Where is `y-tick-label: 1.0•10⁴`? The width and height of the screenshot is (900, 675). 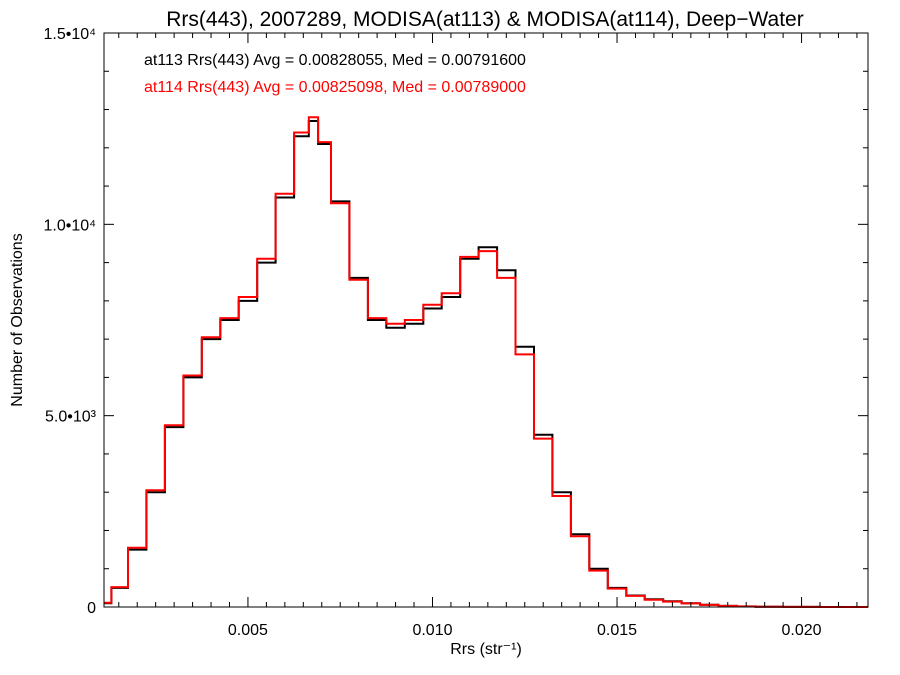
y-tick-label: 1.0•10⁴ is located at coordinates (69, 225).